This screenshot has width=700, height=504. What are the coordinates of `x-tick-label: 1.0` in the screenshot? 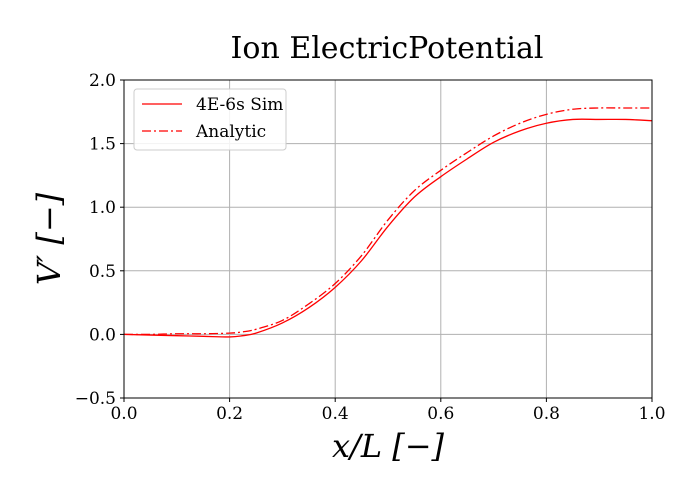 It's located at (651, 414).